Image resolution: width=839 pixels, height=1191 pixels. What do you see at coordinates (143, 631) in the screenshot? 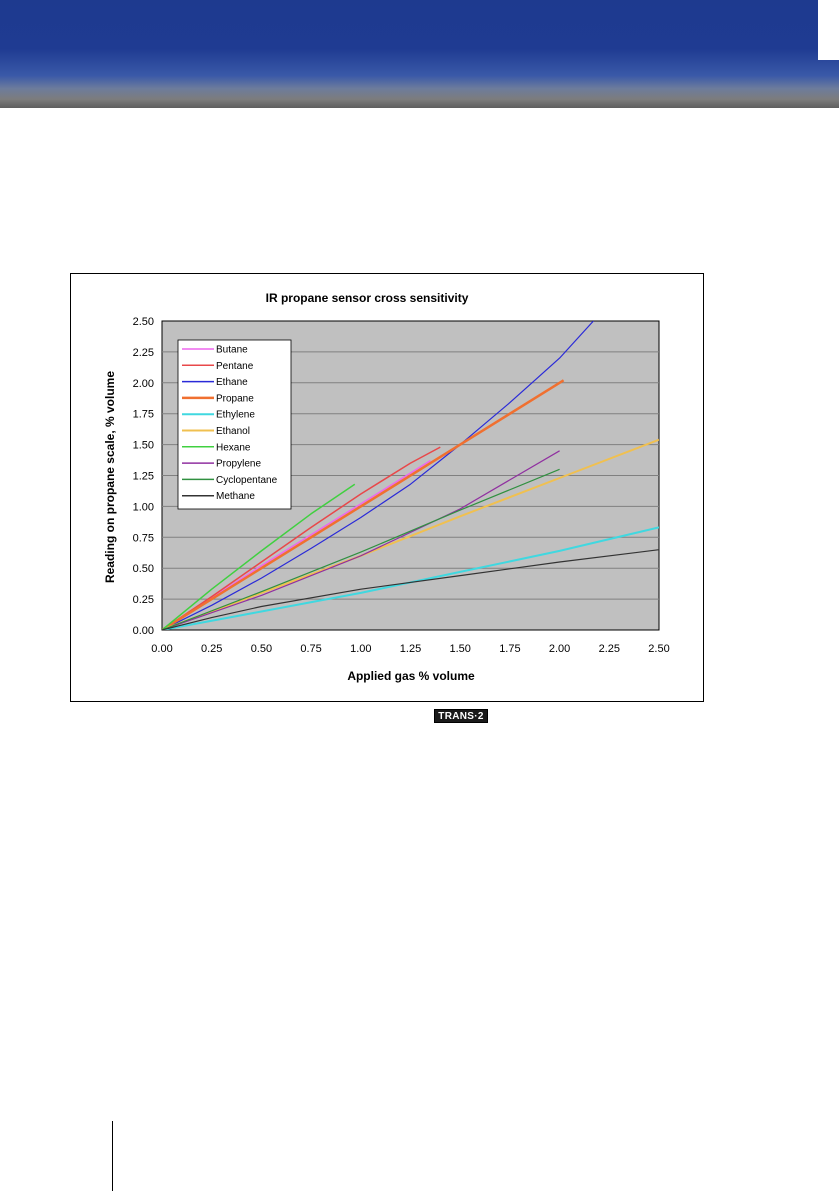
I see `y-tick-label: 0.00` at bounding box center [143, 631].